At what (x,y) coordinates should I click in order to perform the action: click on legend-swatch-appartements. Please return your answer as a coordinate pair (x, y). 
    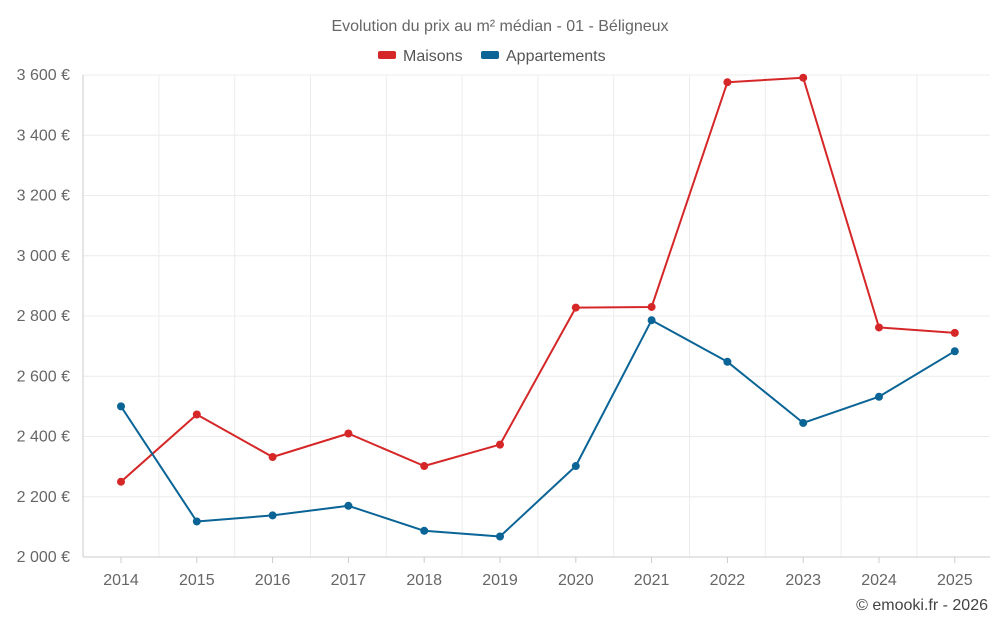
    Looking at the image, I should click on (490, 55).